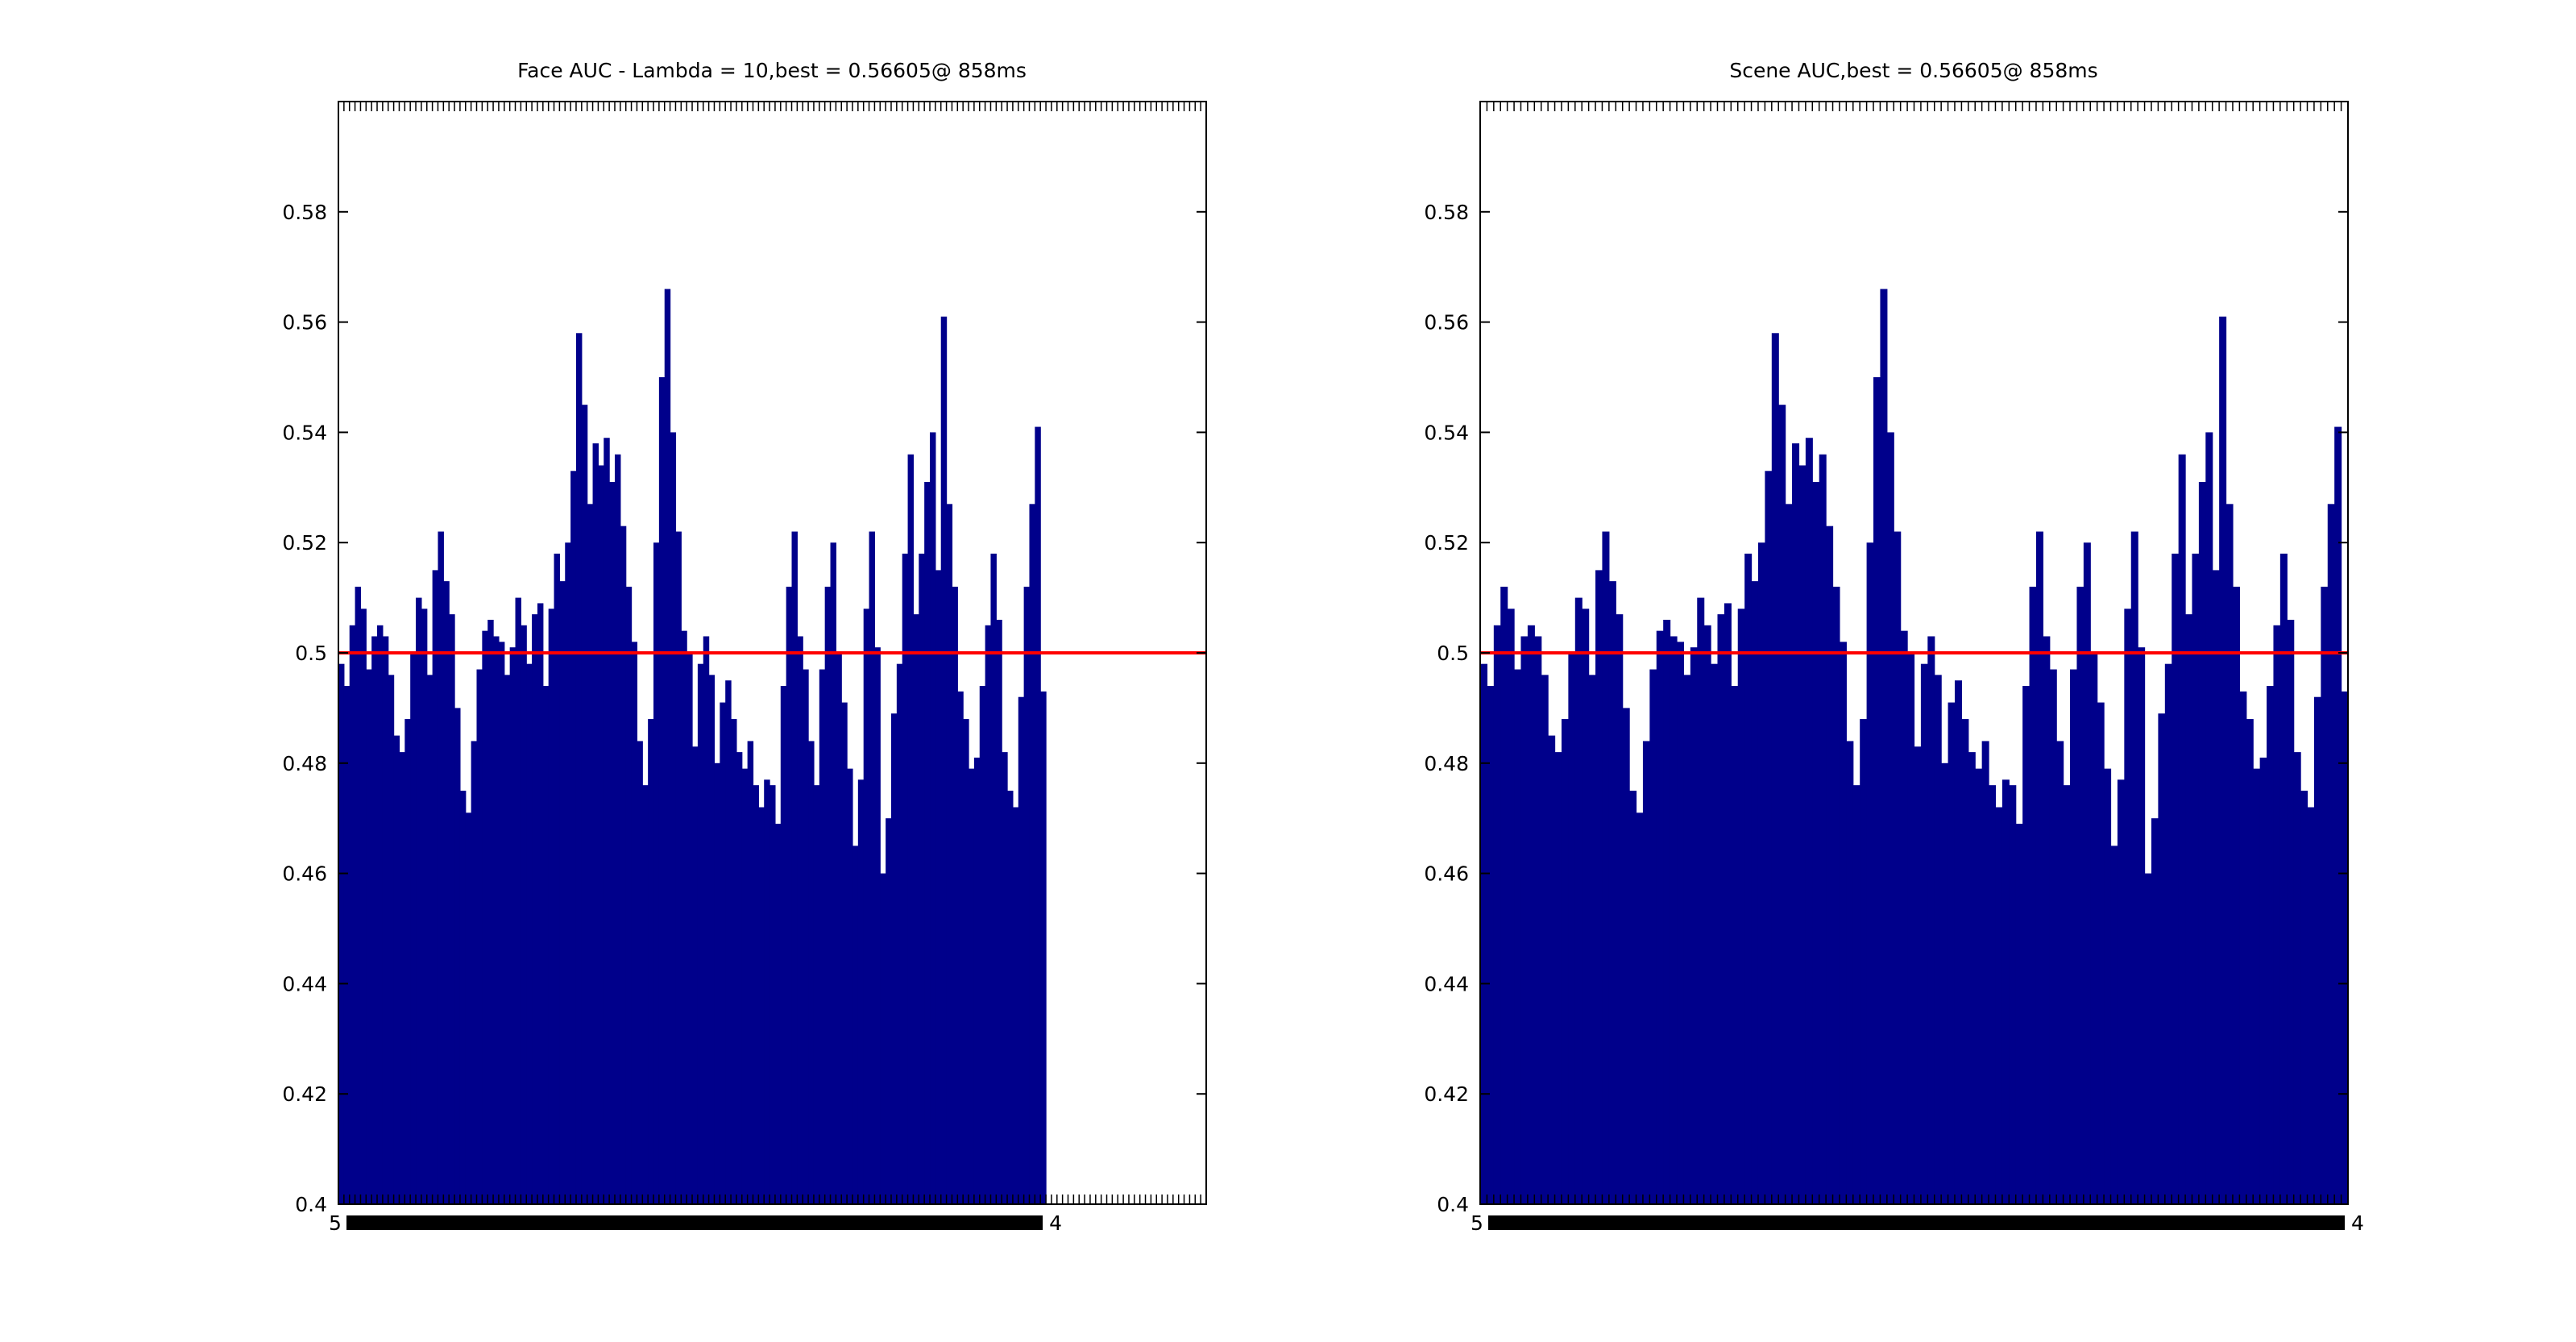 The width and height of the screenshot is (2576, 1342). I want to click on y-tick-label: 0.56, so click(304, 322).